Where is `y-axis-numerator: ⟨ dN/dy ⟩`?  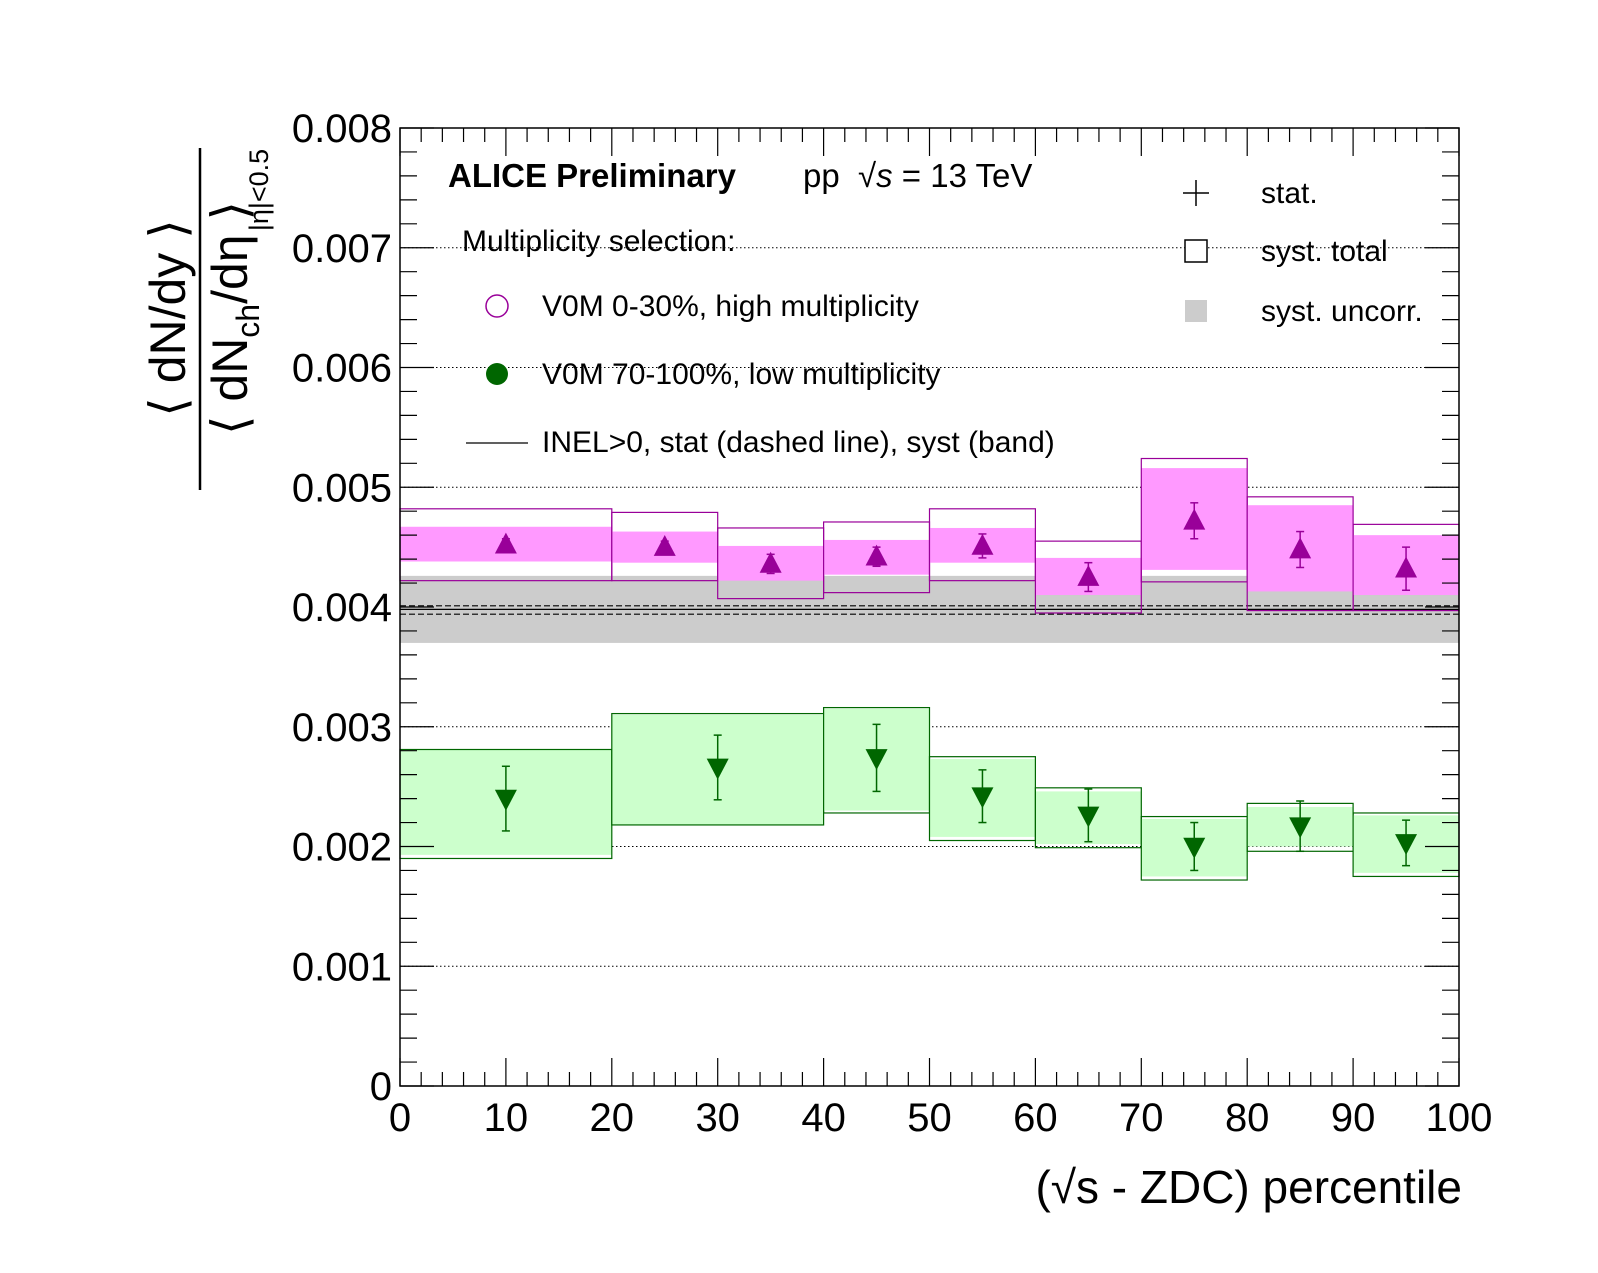 y-axis-numerator: ⟨ dN/dy ⟩ is located at coordinates (168, 317).